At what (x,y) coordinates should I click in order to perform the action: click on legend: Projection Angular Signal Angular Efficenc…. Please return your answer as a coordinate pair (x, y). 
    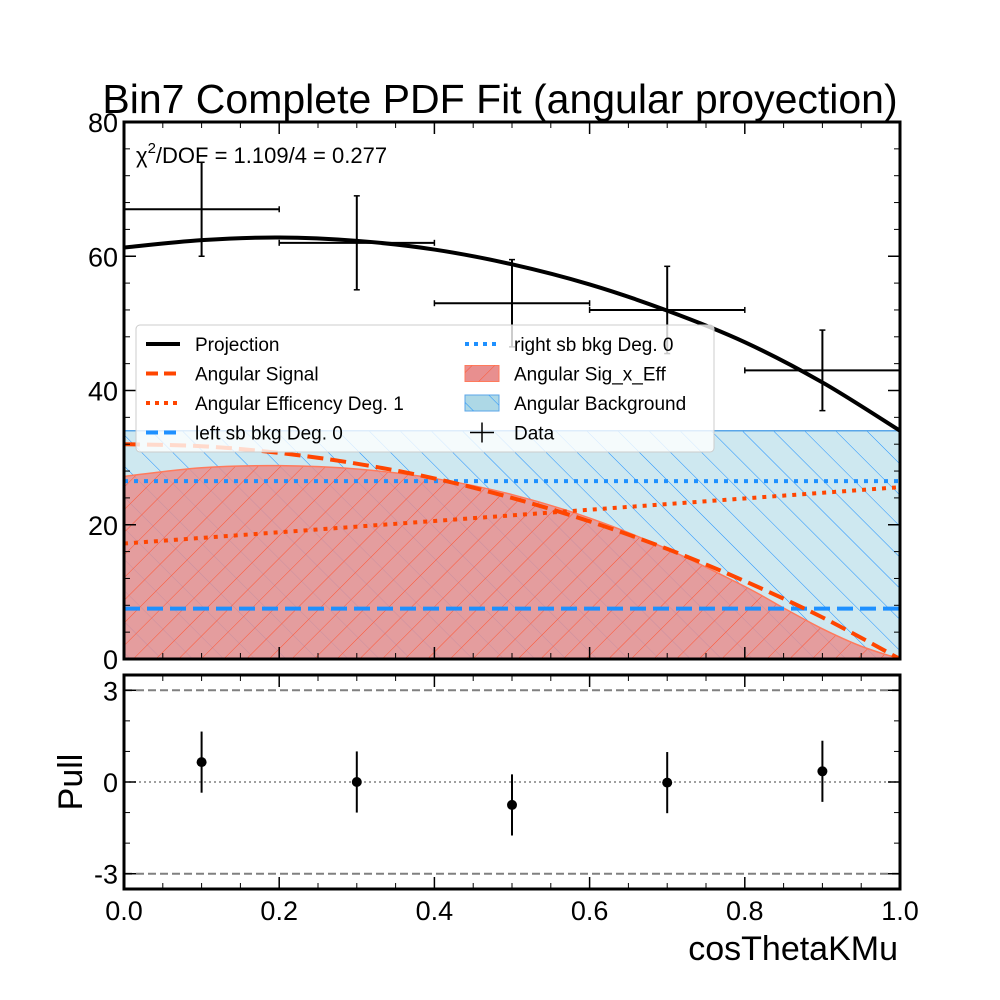
    Looking at the image, I should click on (425, 388).